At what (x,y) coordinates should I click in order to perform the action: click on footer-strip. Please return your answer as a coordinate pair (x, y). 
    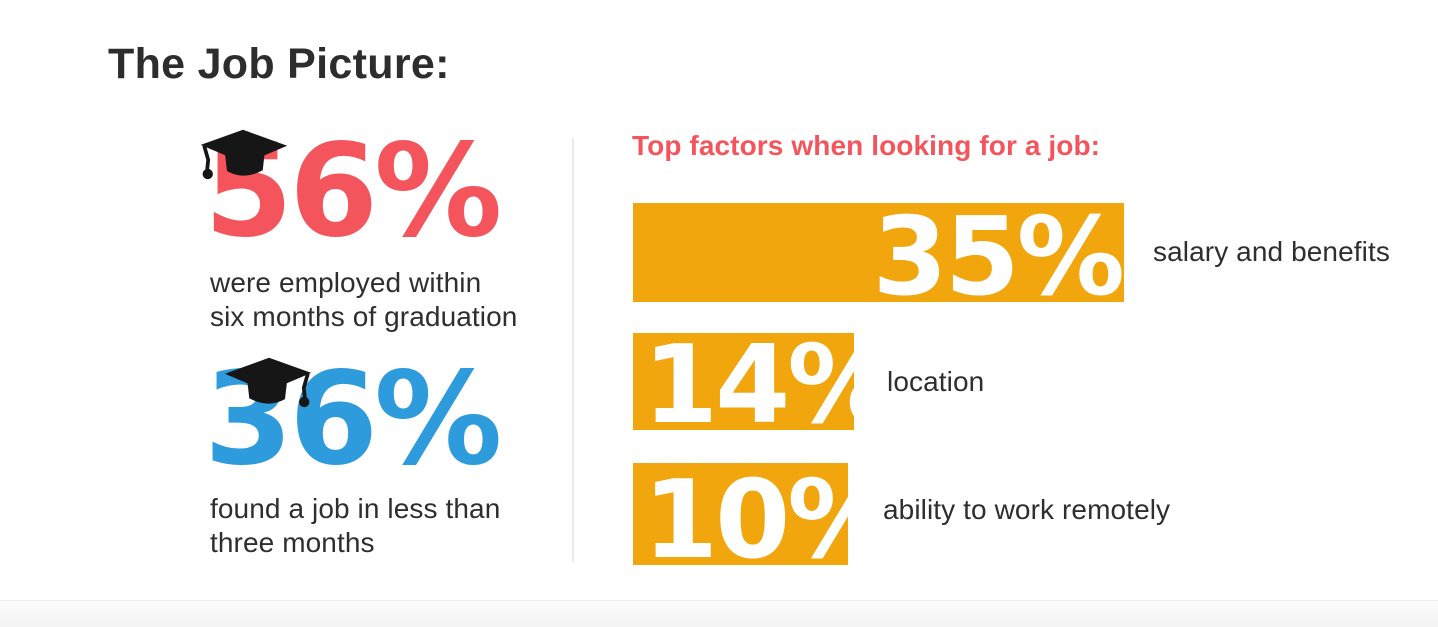
    Looking at the image, I should click on (719, 613).